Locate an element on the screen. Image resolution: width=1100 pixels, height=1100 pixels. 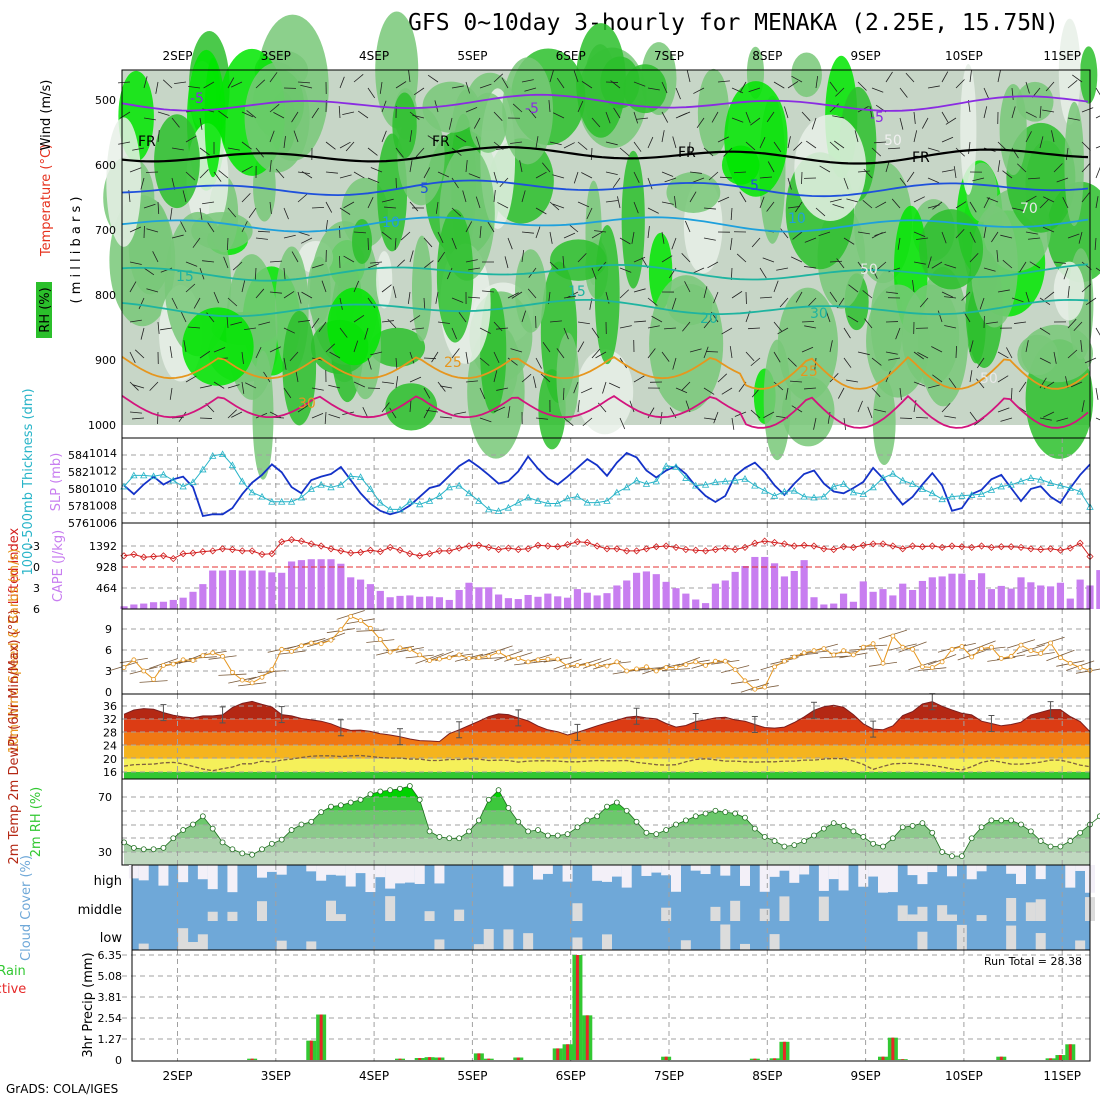
total-rain-label: Total / Rain is located at coordinates (13, 971).